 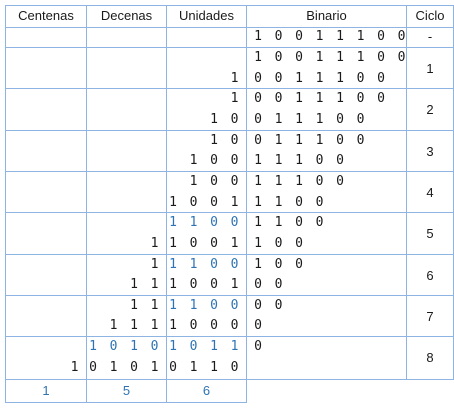 What do you see at coordinates (430, 68) in the screenshot?
I see `ciclo-label: 1` at bounding box center [430, 68].